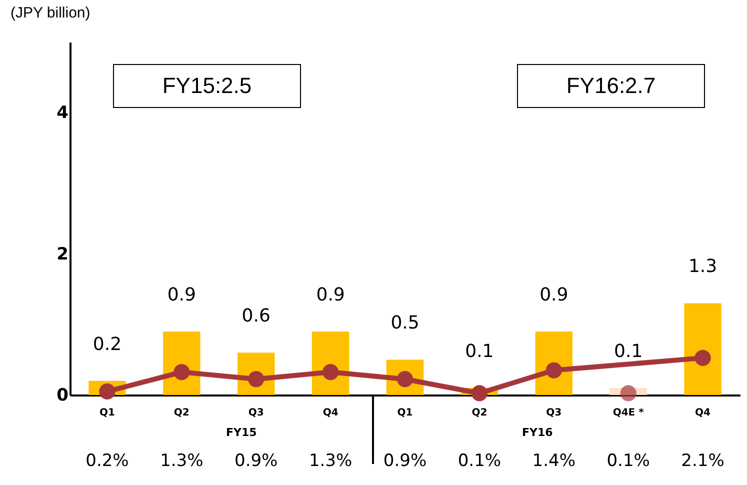 Image resolution: width=747 pixels, height=485 pixels. Describe the element at coordinates (62, 254) in the screenshot. I see `y-tick-label: 2` at that location.